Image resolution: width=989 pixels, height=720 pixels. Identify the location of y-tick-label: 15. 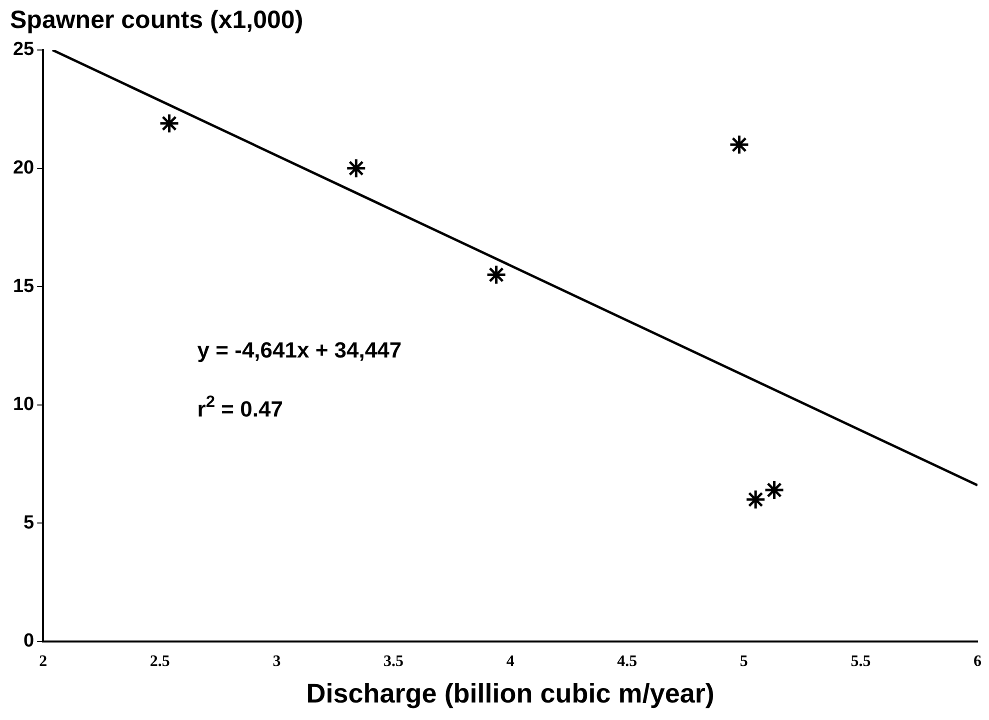
(23, 286).